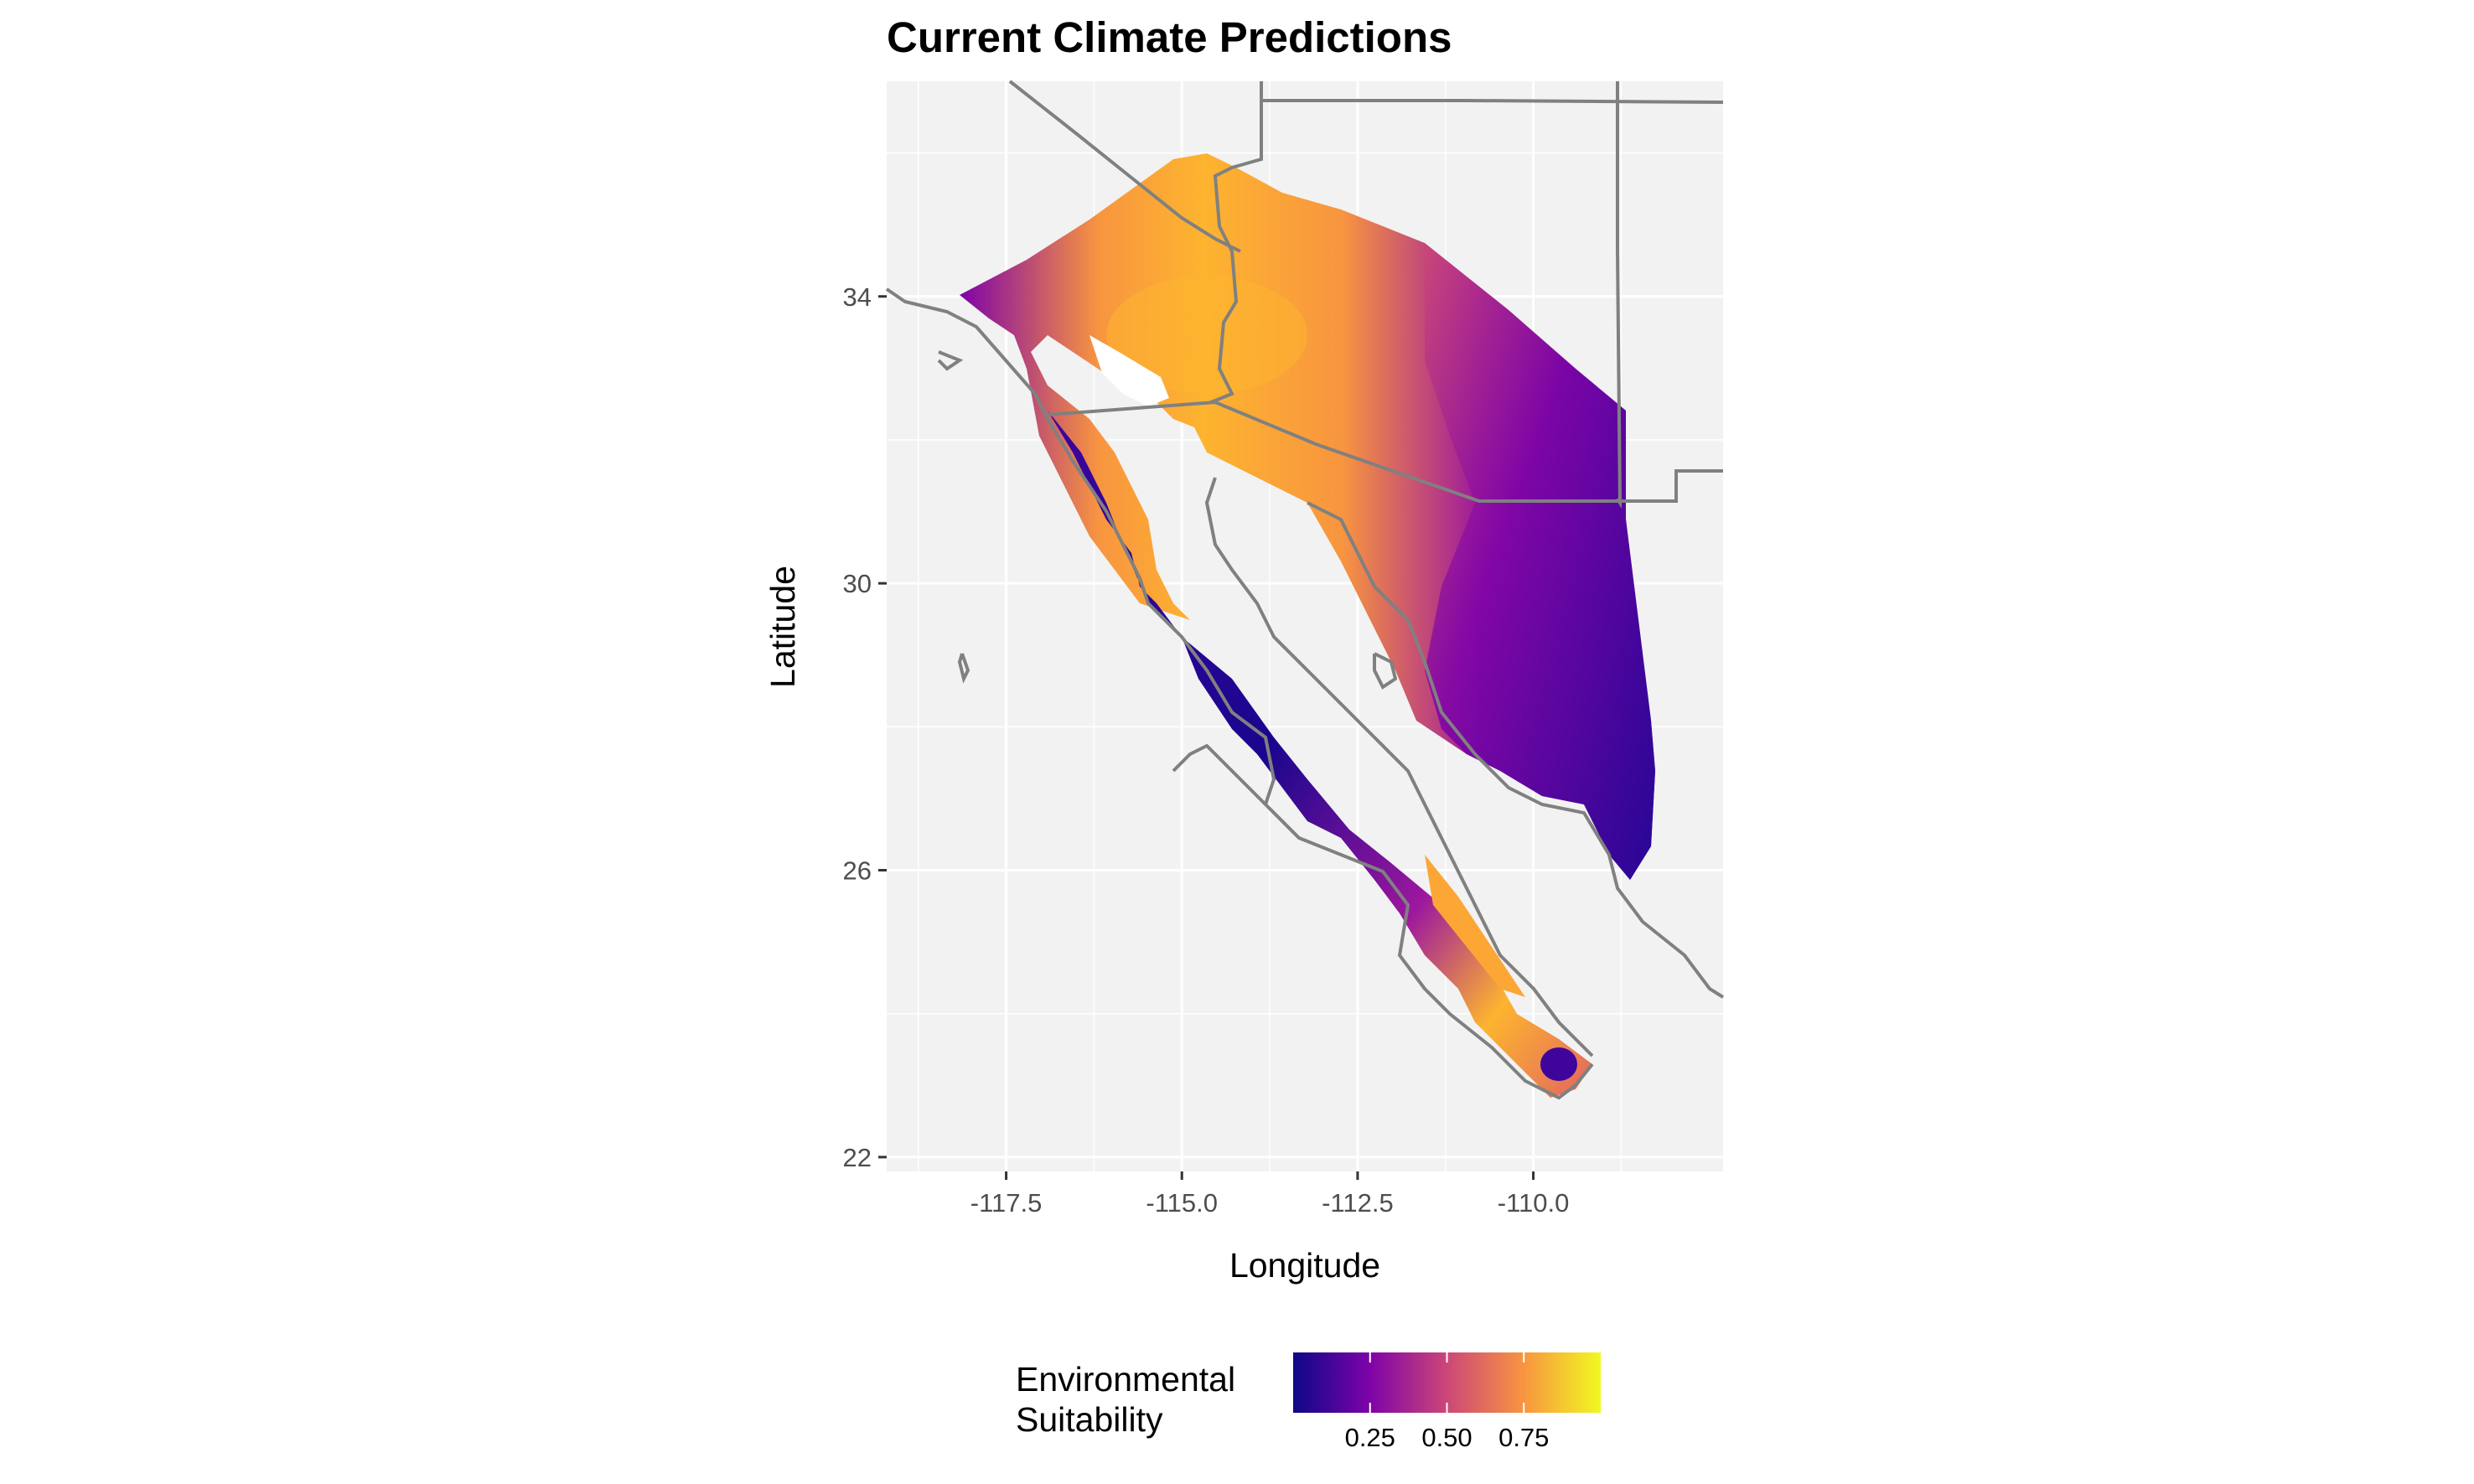 The height and width of the screenshot is (1484, 2474). What do you see at coordinates (1270, 1194) in the screenshot?
I see `x-axis-ticks: -117.5 -115.0 -112.5 -110.0` at bounding box center [1270, 1194].